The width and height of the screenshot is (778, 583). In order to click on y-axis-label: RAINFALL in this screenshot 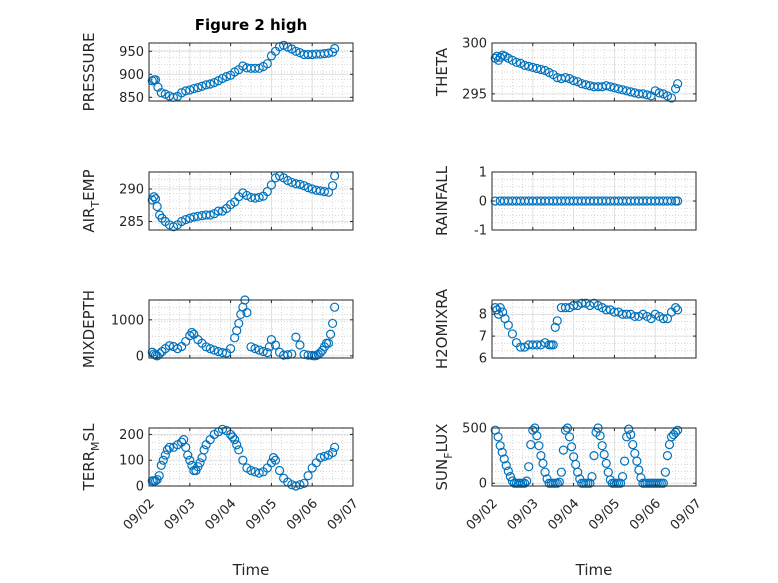, I will do `click(442, 200)`.